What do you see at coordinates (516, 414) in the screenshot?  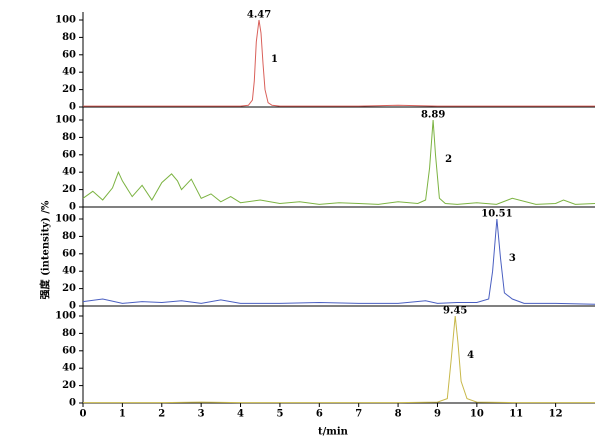 I see `x-tick-label: 11` at bounding box center [516, 414].